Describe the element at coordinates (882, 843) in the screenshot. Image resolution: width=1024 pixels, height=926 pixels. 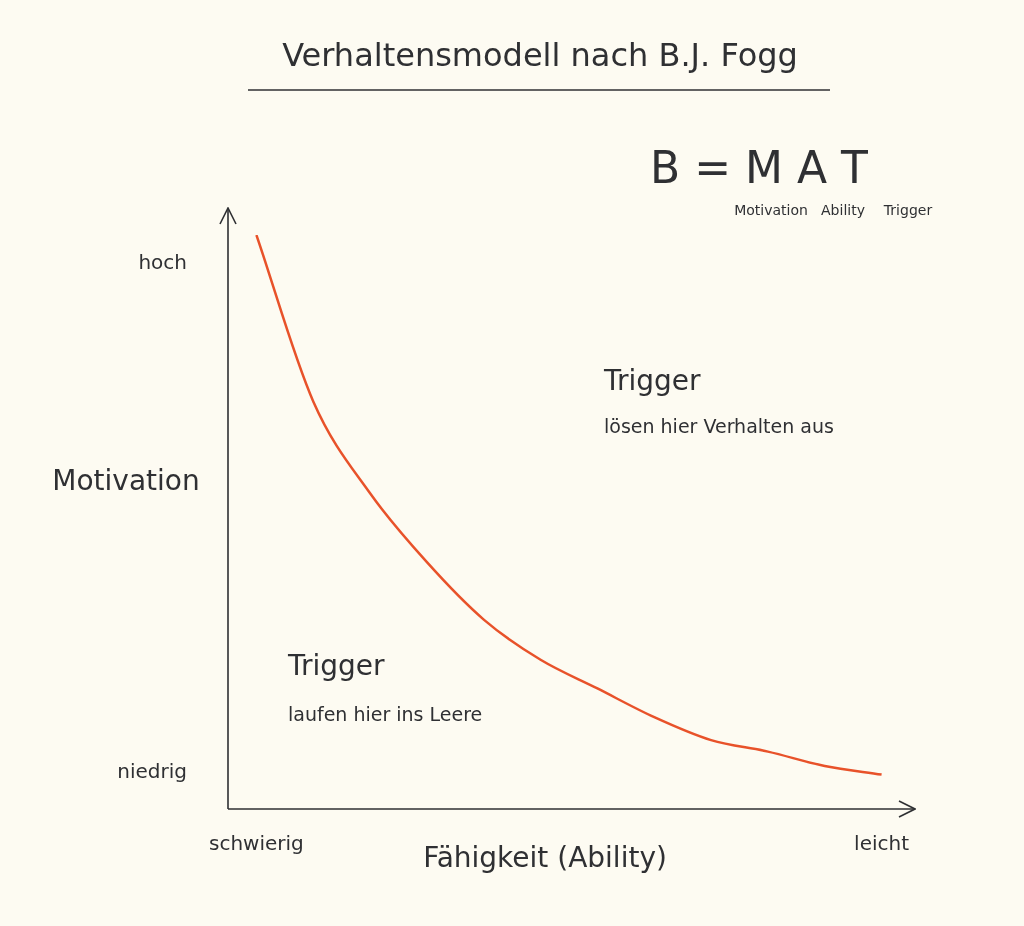
I see `x-tick-label: leicht` at that location.